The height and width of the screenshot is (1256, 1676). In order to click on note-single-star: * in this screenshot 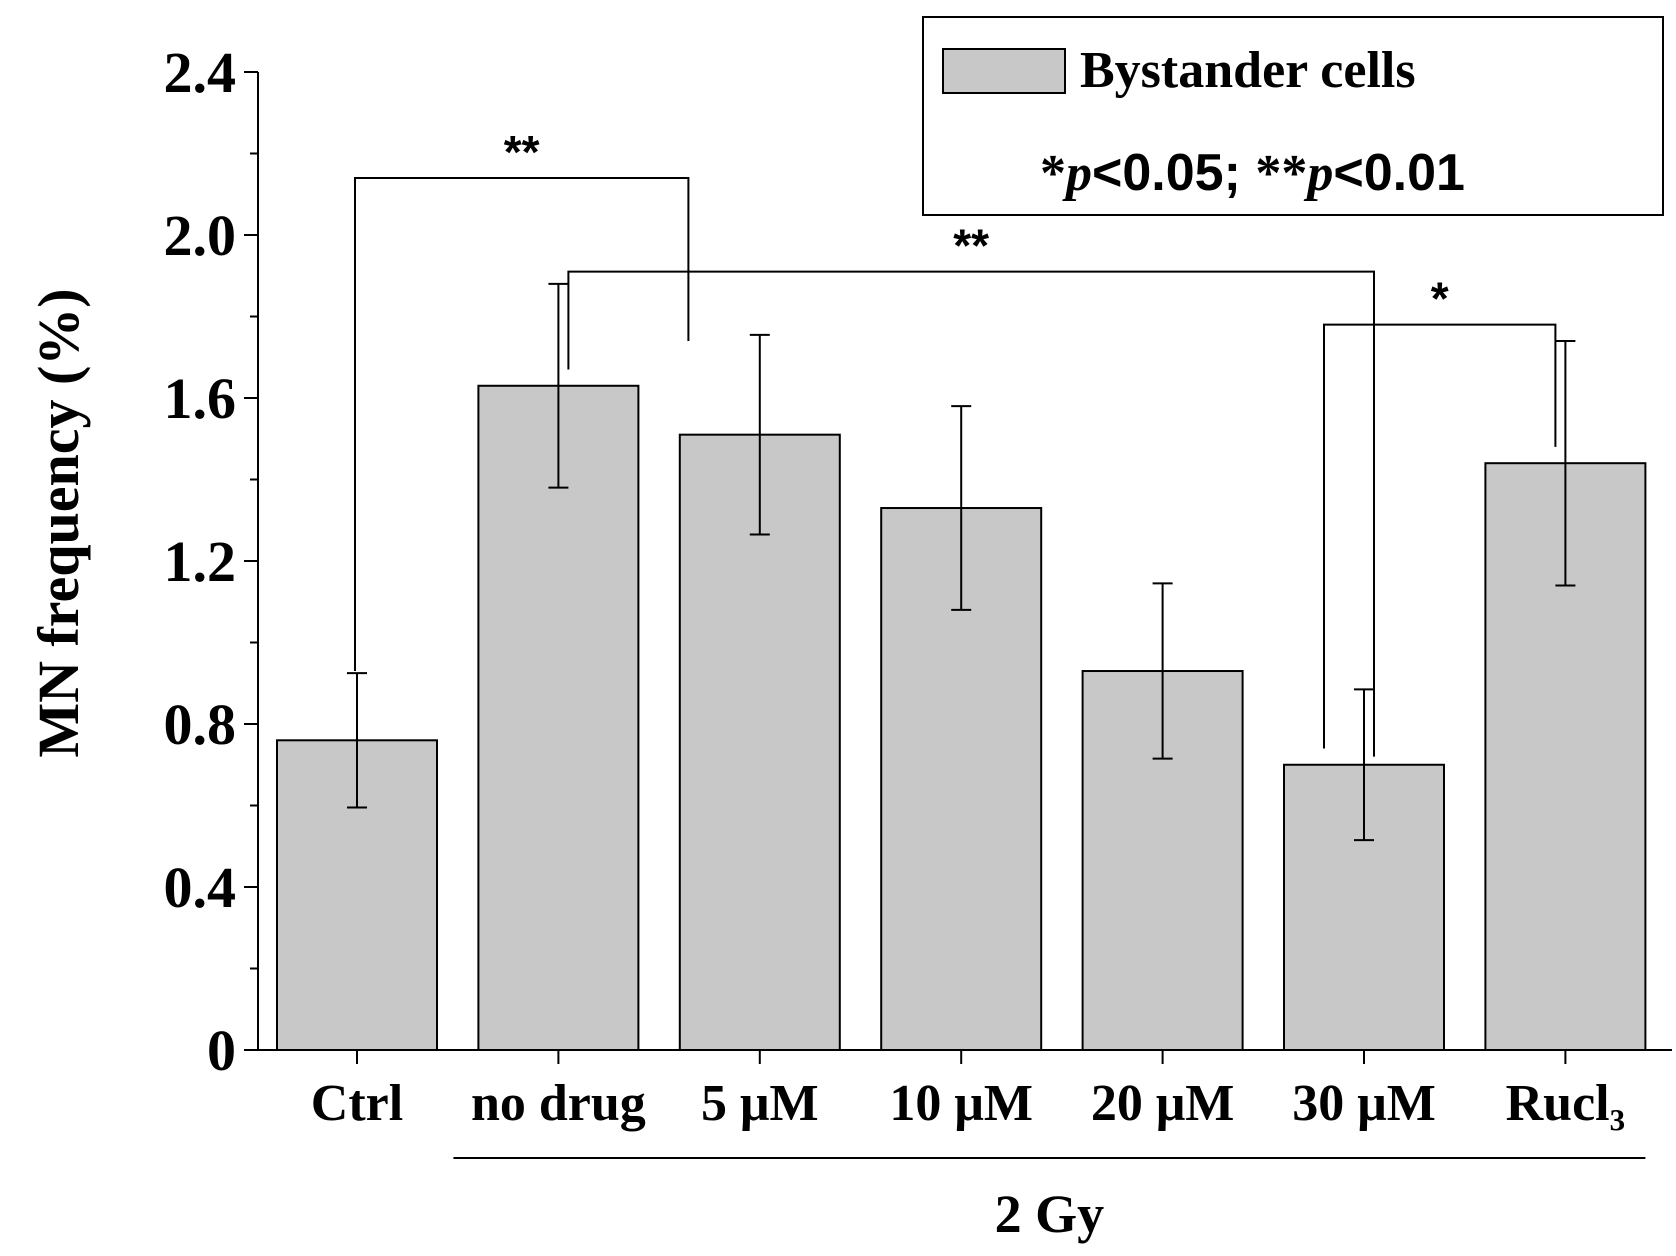, I will do `click(1053, 173)`.